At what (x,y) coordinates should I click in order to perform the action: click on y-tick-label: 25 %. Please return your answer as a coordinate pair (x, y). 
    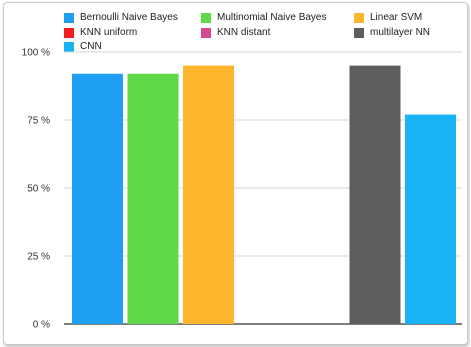
    Looking at the image, I should click on (38, 257).